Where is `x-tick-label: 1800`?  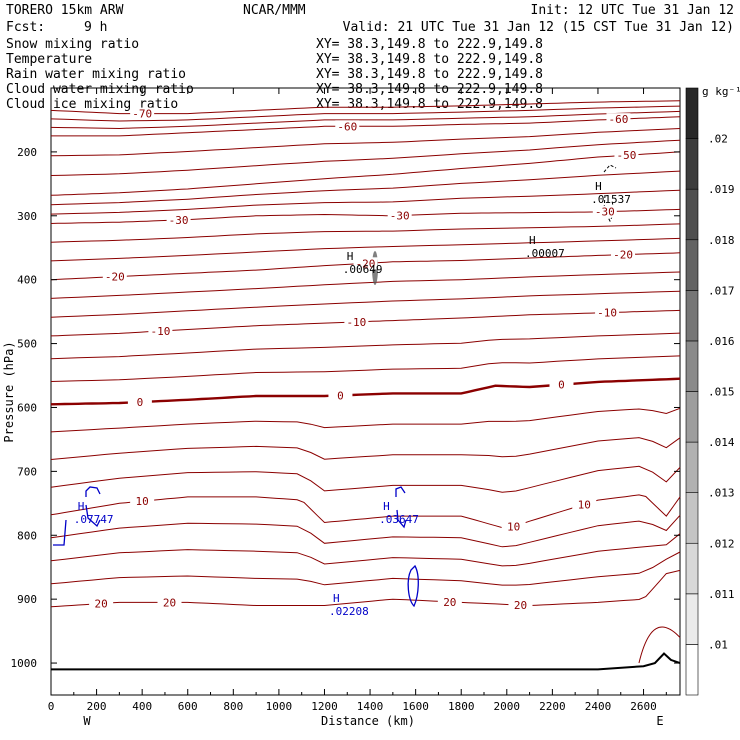
x-tick-label: 1800 is located at coordinates (461, 706).